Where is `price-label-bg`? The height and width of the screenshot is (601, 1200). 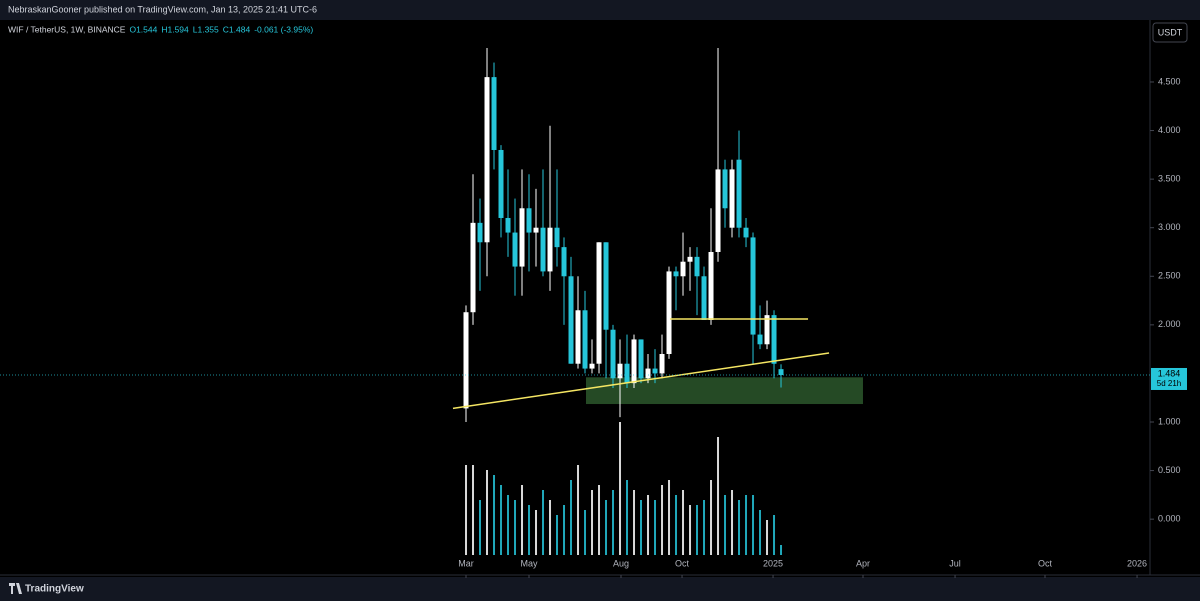 price-label-bg is located at coordinates (1169, 378).